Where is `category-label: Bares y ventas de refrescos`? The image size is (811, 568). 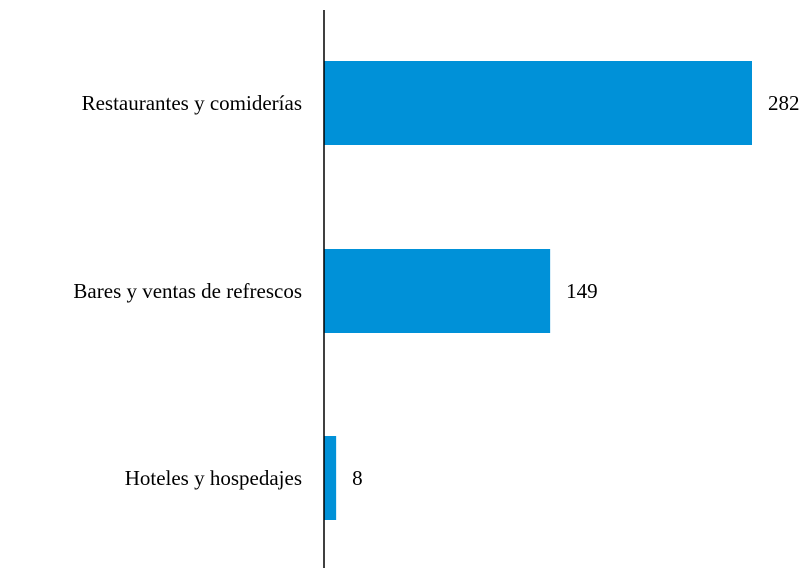 category-label: Bares y ventas de refrescos is located at coordinates (187, 291).